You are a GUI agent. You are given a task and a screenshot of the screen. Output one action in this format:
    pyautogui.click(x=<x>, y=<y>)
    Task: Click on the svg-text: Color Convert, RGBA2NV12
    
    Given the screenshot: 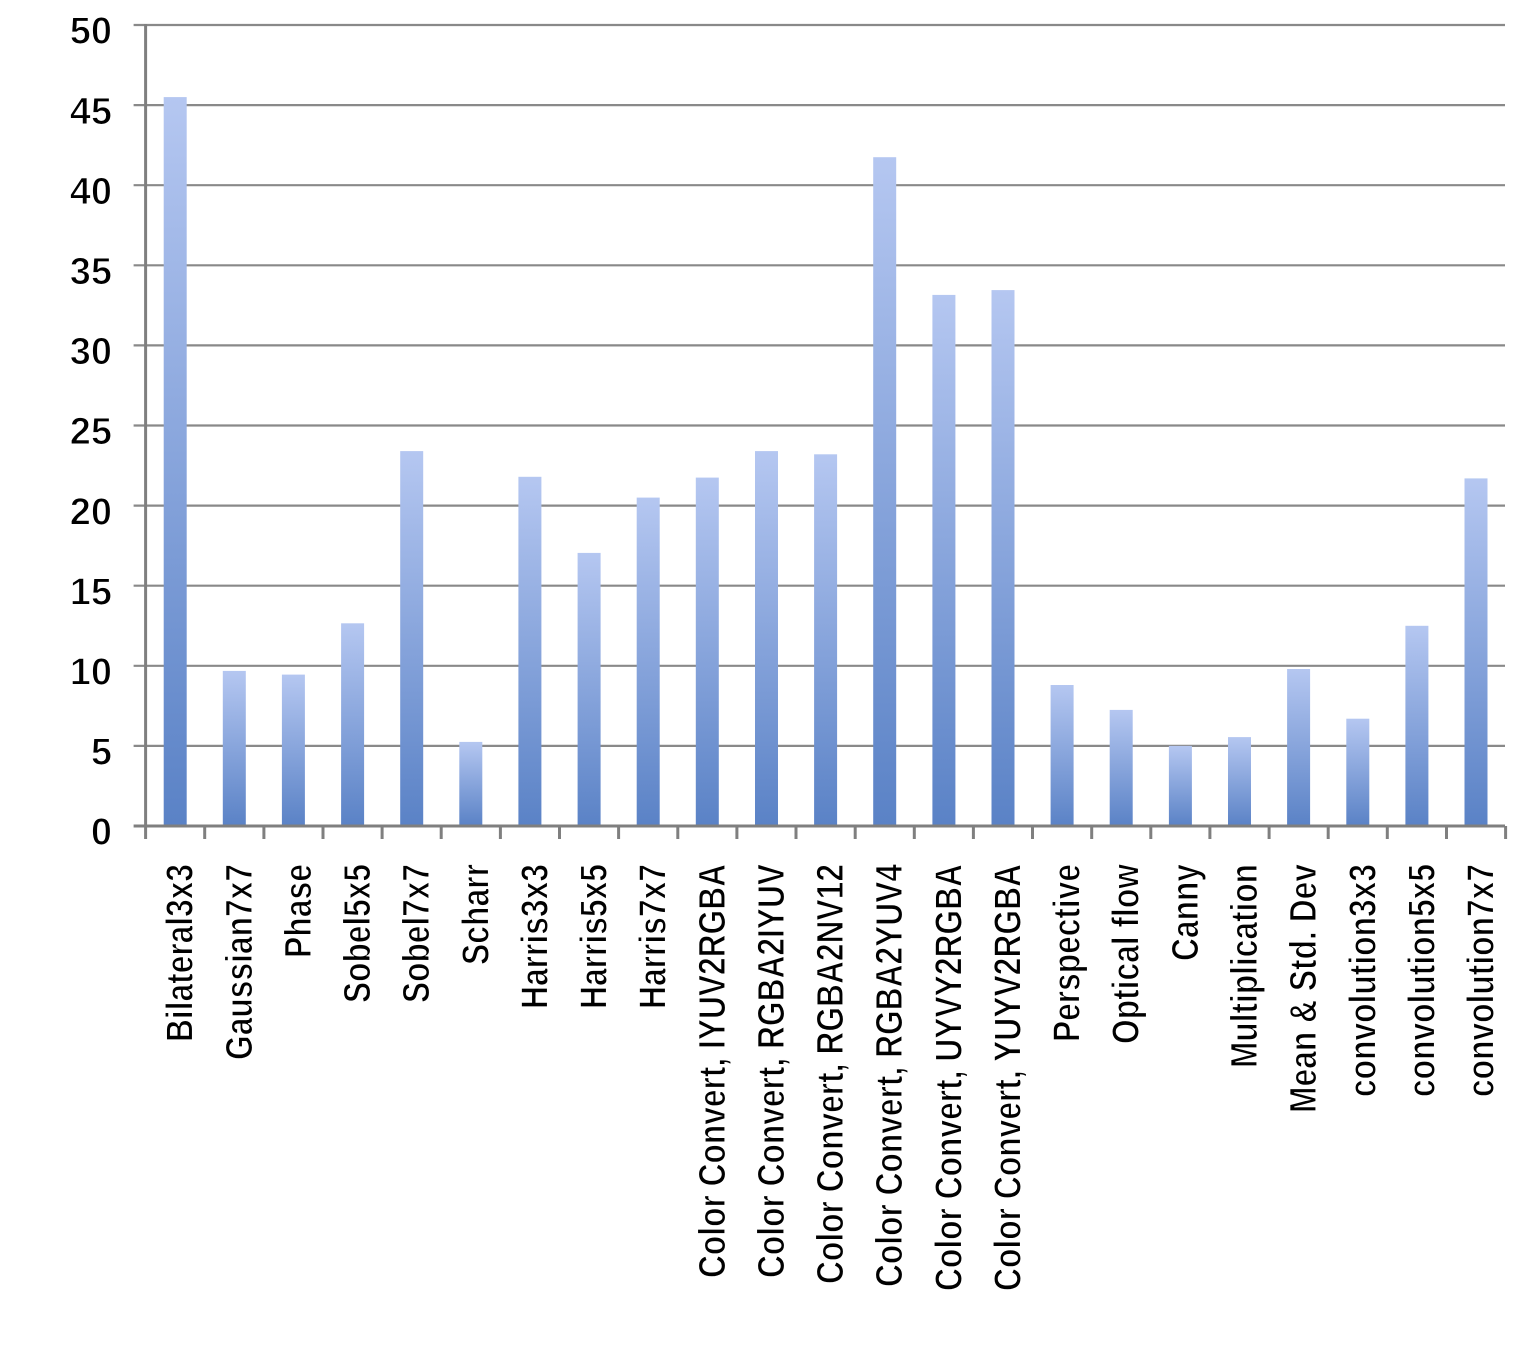 What is the action you would take?
    pyautogui.click(x=831, y=1074)
    